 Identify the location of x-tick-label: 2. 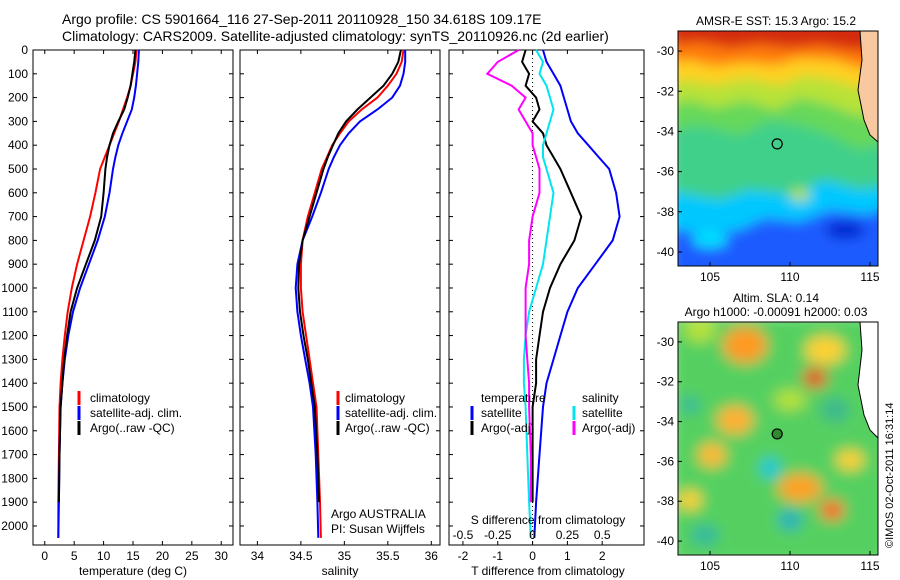
(602, 556).